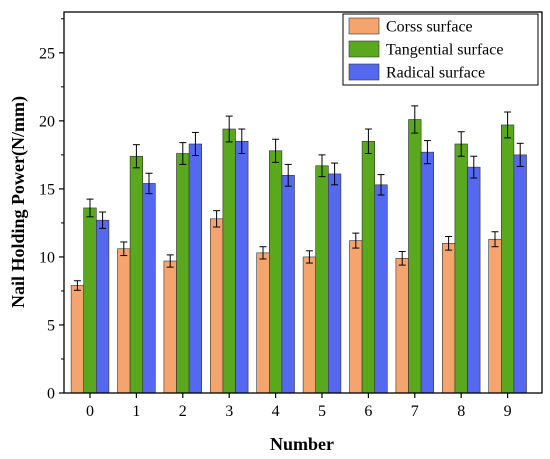  Describe the element at coordinates (47, 257) in the screenshot. I see `y-tick-label: 10` at that location.